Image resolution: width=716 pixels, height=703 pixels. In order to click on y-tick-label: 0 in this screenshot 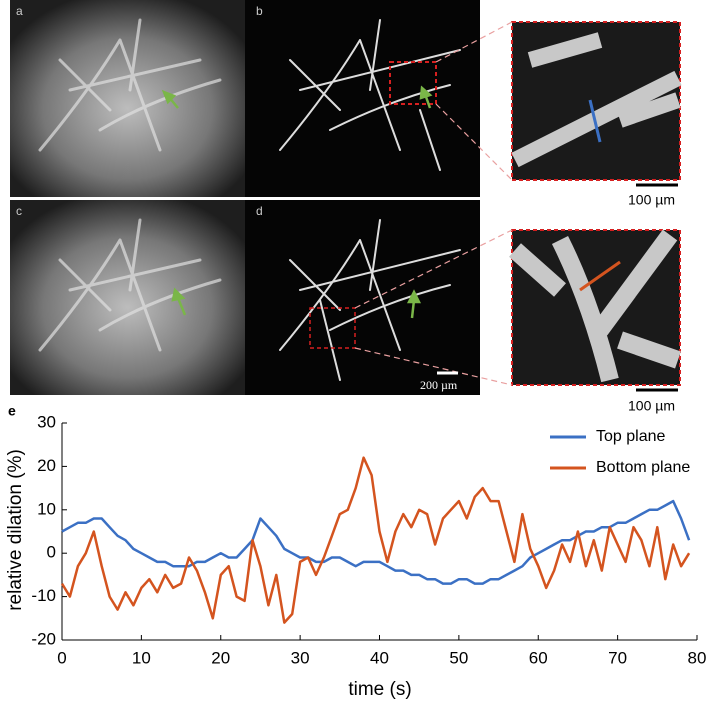, I will do `click(51, 552)`.